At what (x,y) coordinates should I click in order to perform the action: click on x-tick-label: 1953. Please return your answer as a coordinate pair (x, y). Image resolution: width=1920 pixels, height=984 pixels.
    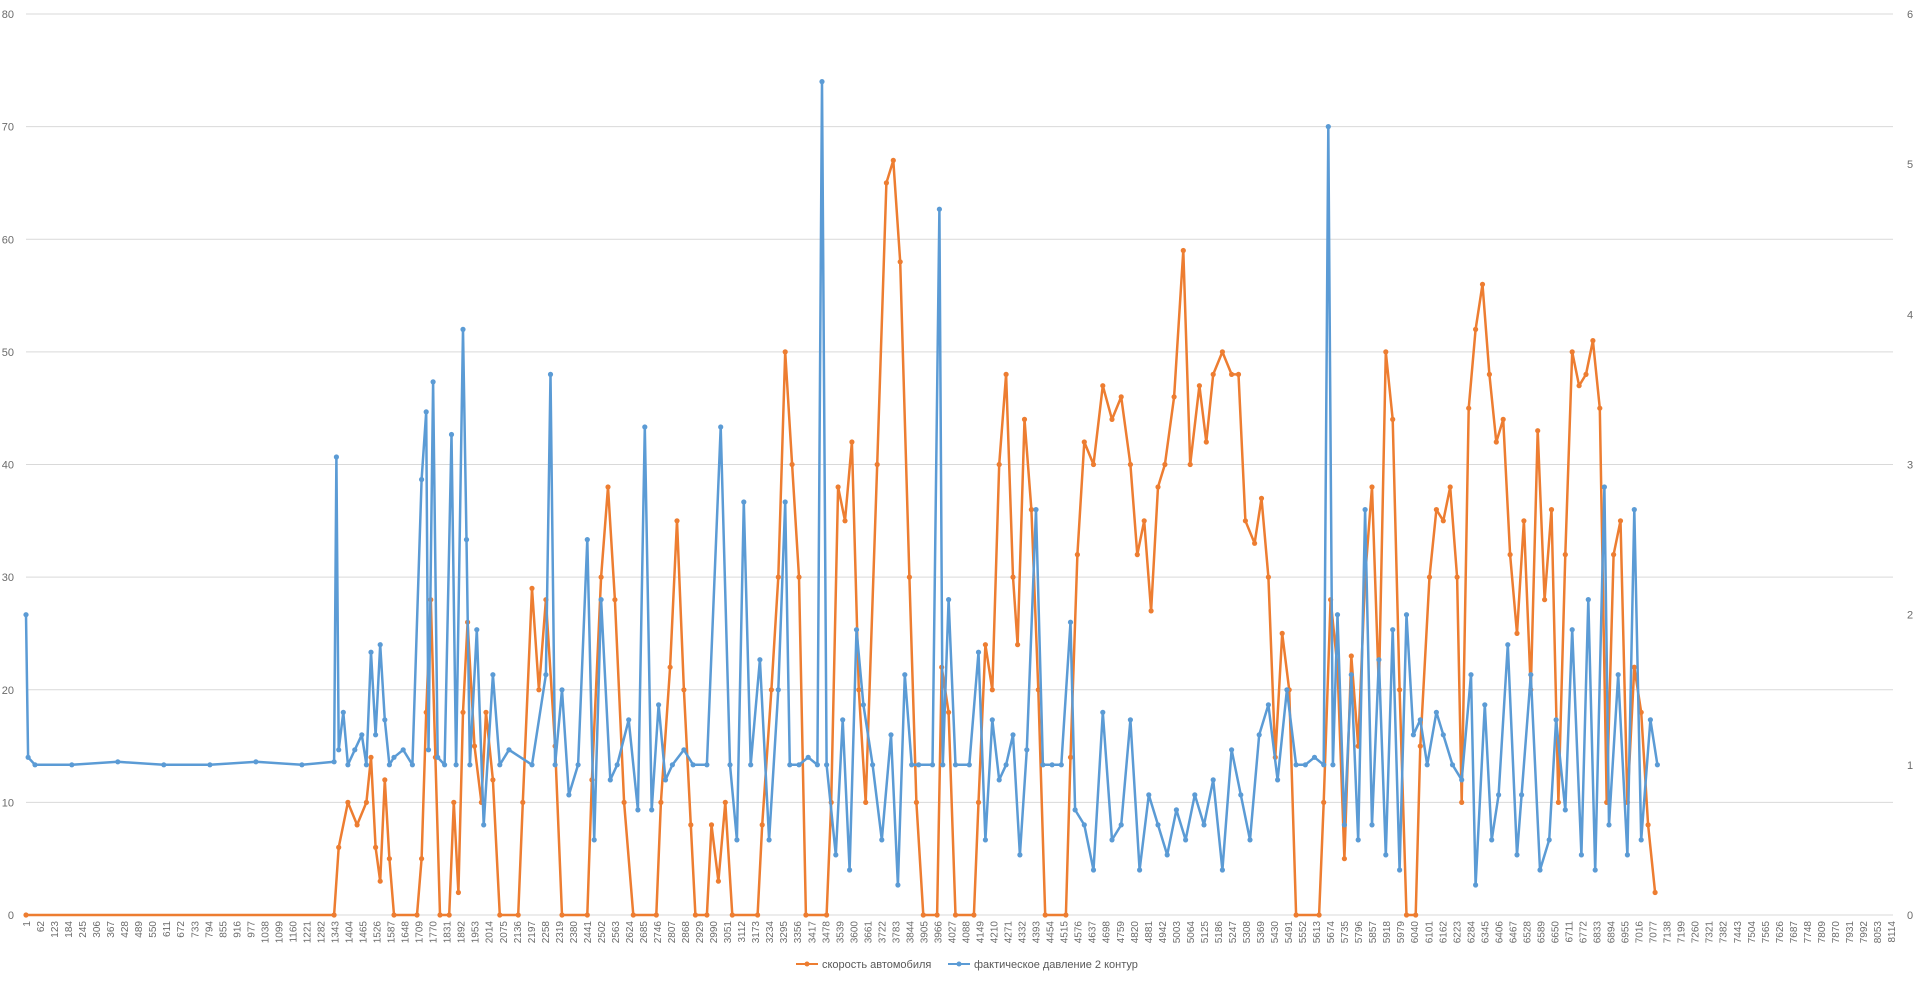
    Looking at the image, I should click on (476, 932).